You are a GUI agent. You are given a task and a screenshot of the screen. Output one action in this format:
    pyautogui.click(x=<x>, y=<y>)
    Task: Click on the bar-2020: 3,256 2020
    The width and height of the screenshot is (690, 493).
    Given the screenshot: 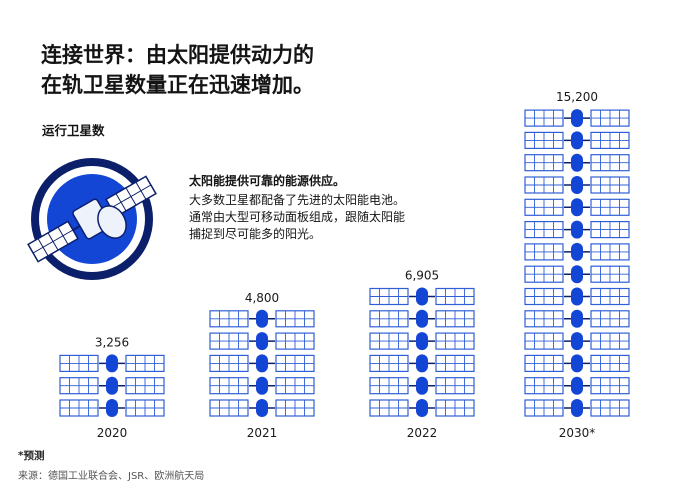 What is the action you would take?
    pyautogui.click(x=112, y=387)
    